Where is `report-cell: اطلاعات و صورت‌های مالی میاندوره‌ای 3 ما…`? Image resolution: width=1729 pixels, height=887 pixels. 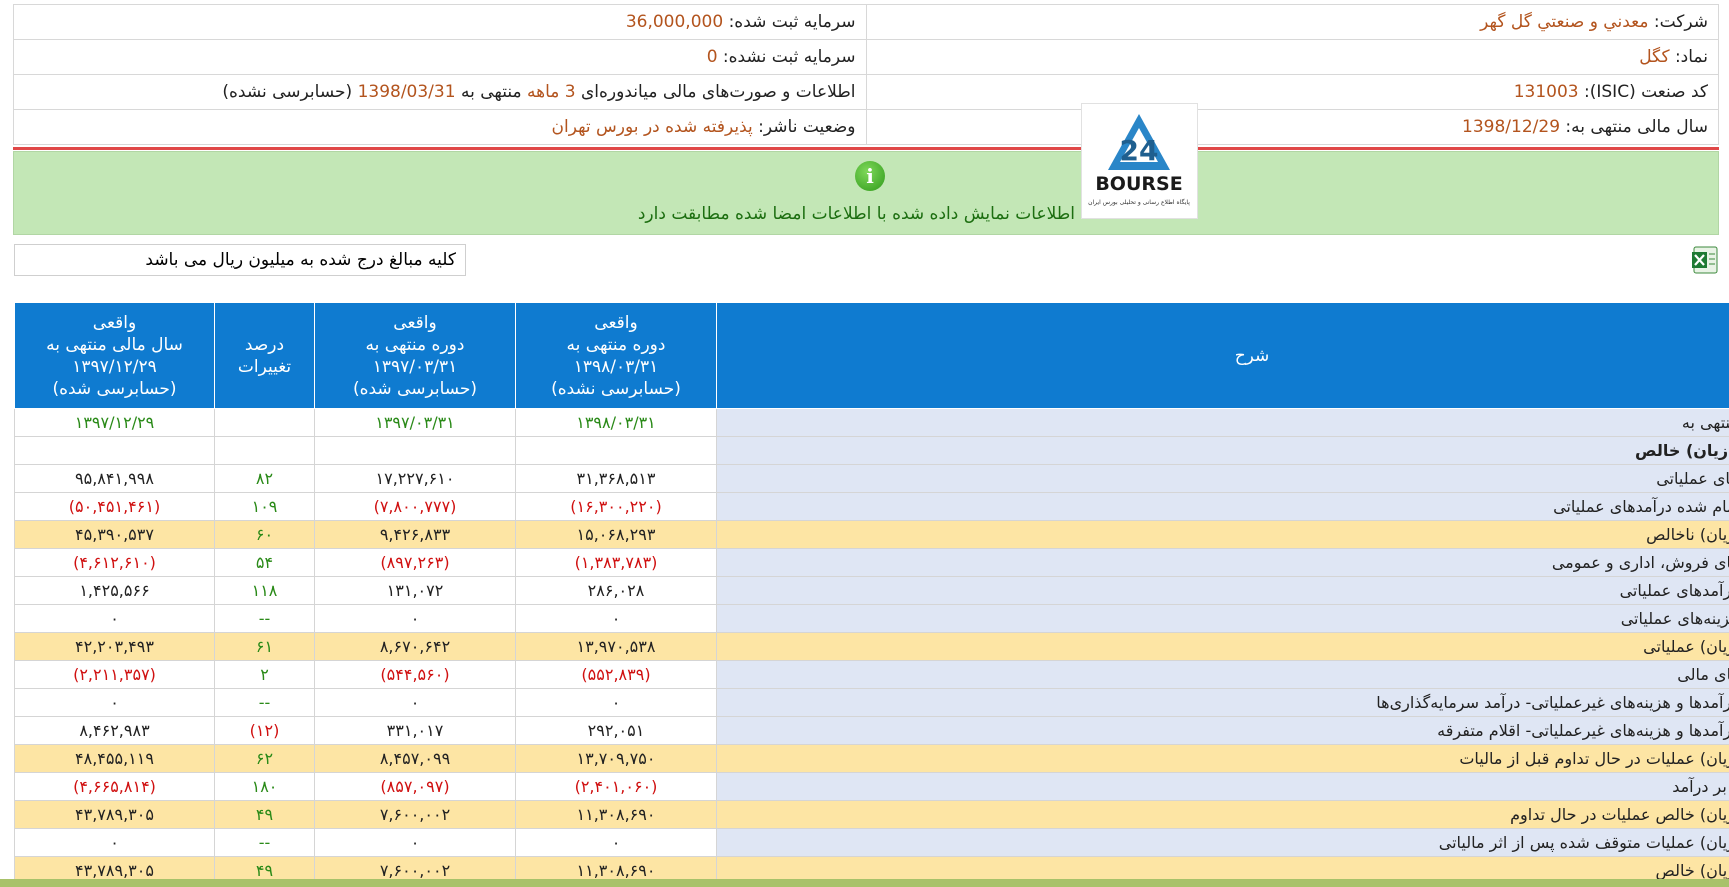 report-cell: اطلاعات و صورت‌های مالی میاندوره‌ای 3 ما… is located at coordinates (440, 92).